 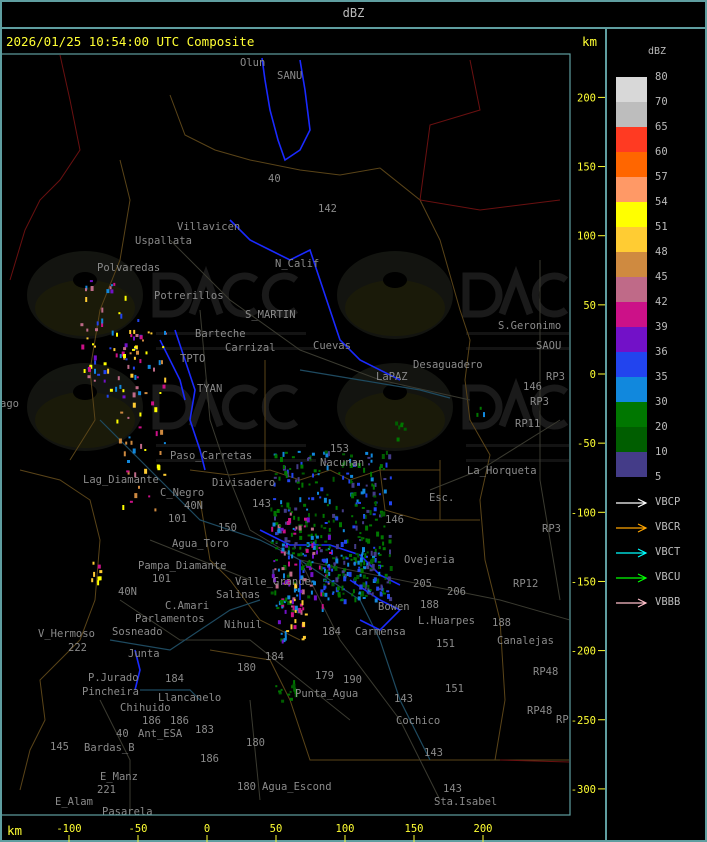 What do you see at coordinates (642, 603) in the screenshot?
I see `radar-arrow-head-icon` at bounding box center [642, 603].